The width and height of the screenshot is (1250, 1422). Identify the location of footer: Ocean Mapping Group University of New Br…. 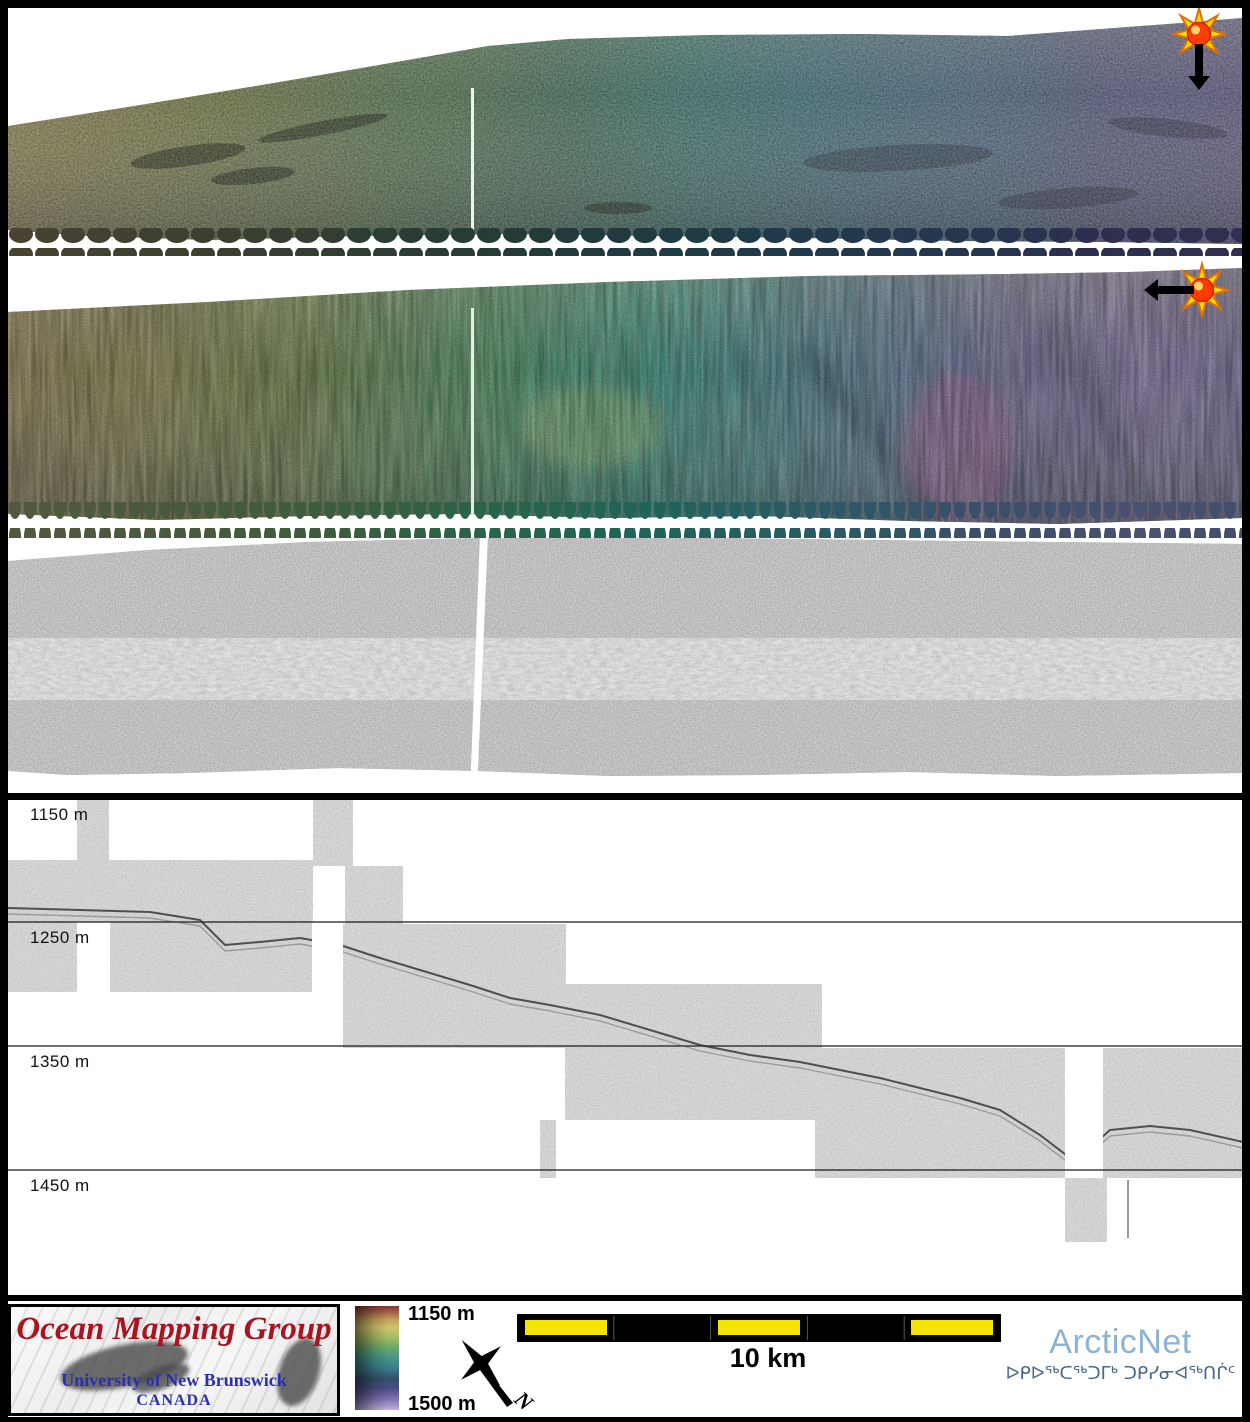
(625, 1359).